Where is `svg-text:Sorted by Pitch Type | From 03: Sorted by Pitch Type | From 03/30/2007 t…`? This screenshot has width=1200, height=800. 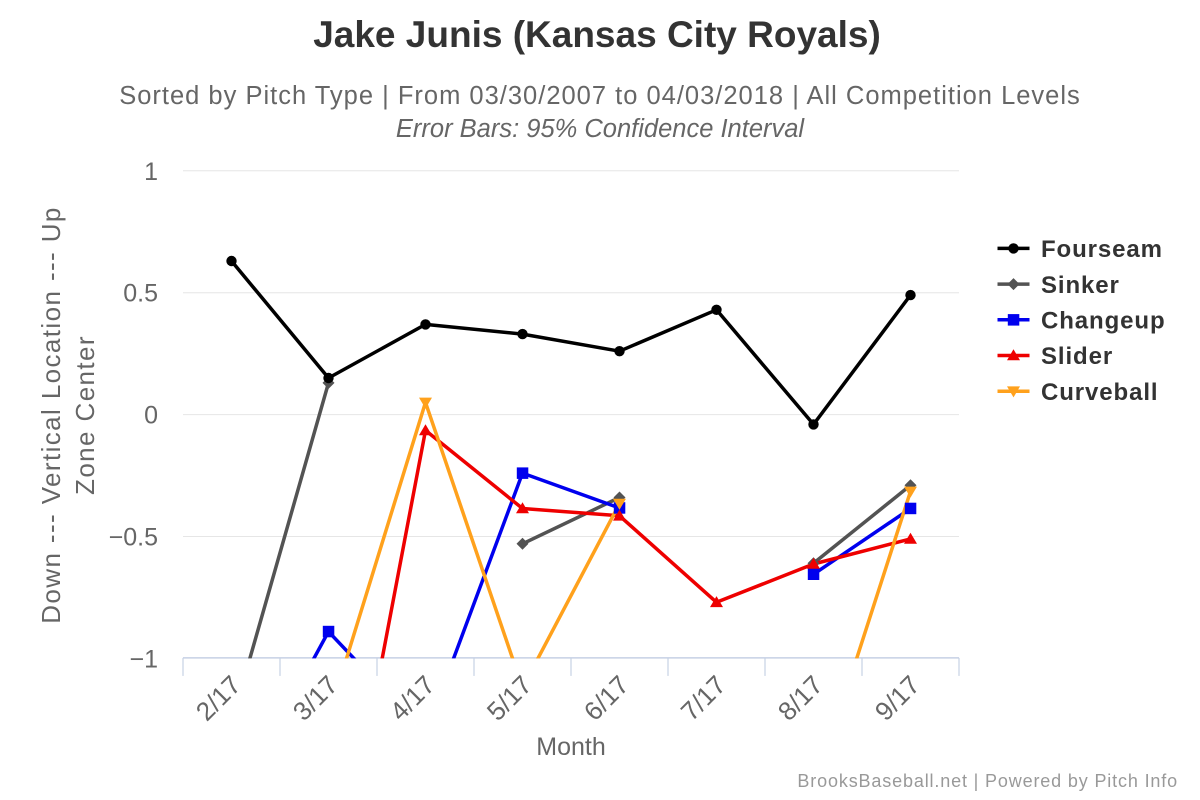
svg-text:Sorted by Pitch Type | From 03: Sorted by Pitch Type | From 03/30/2007 t… is located at coordinates (600, 96).